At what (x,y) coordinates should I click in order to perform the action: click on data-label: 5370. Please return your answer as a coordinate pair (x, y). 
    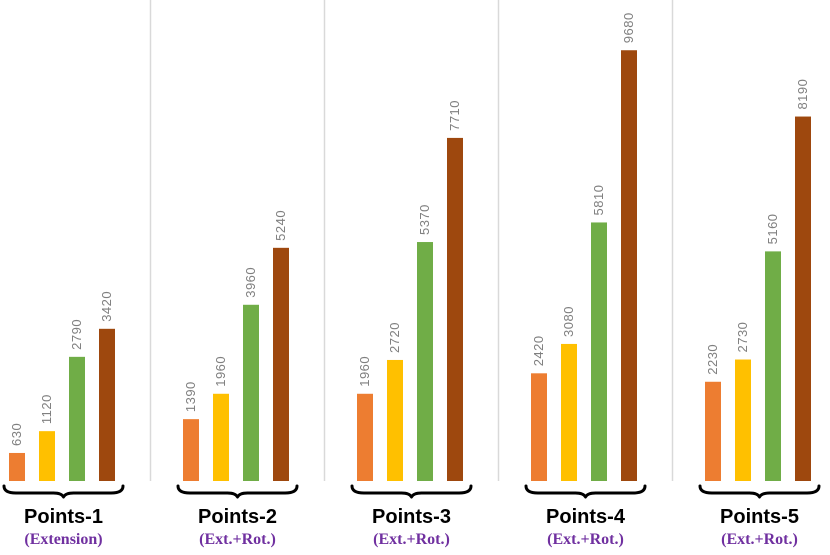
    Looking at the image, I should click on (424, 219).